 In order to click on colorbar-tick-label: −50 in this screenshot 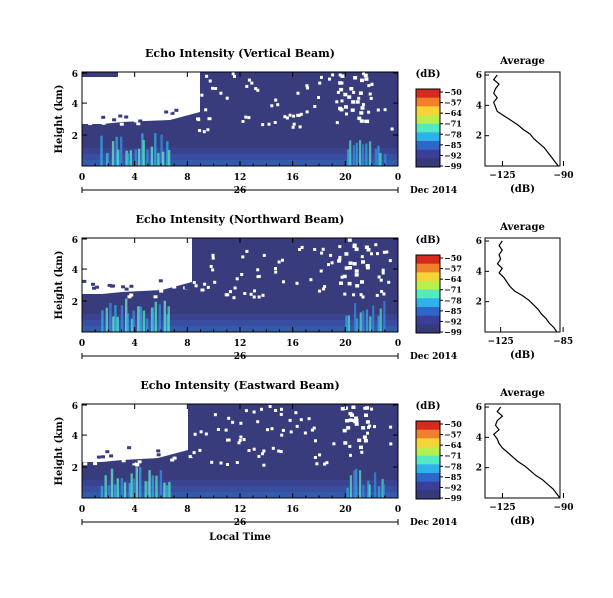, I will do `click(453, 258)`.